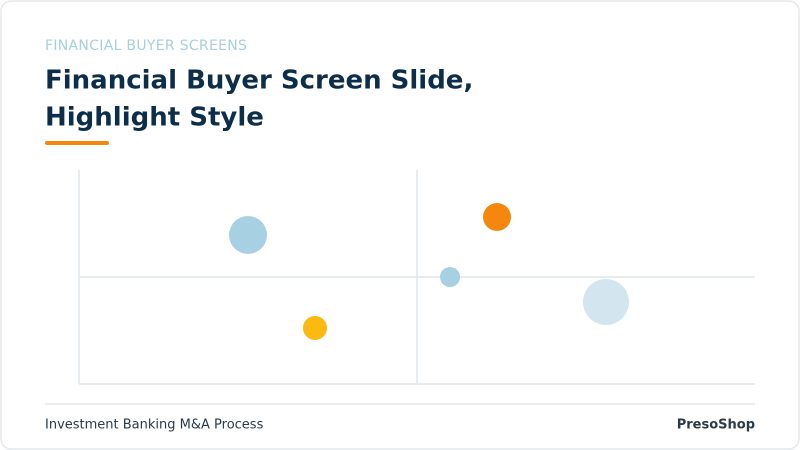 This screenshot has width=800, height=450. I want to click on footer-left: Investment Banking M&A Process, so click(154, 425).